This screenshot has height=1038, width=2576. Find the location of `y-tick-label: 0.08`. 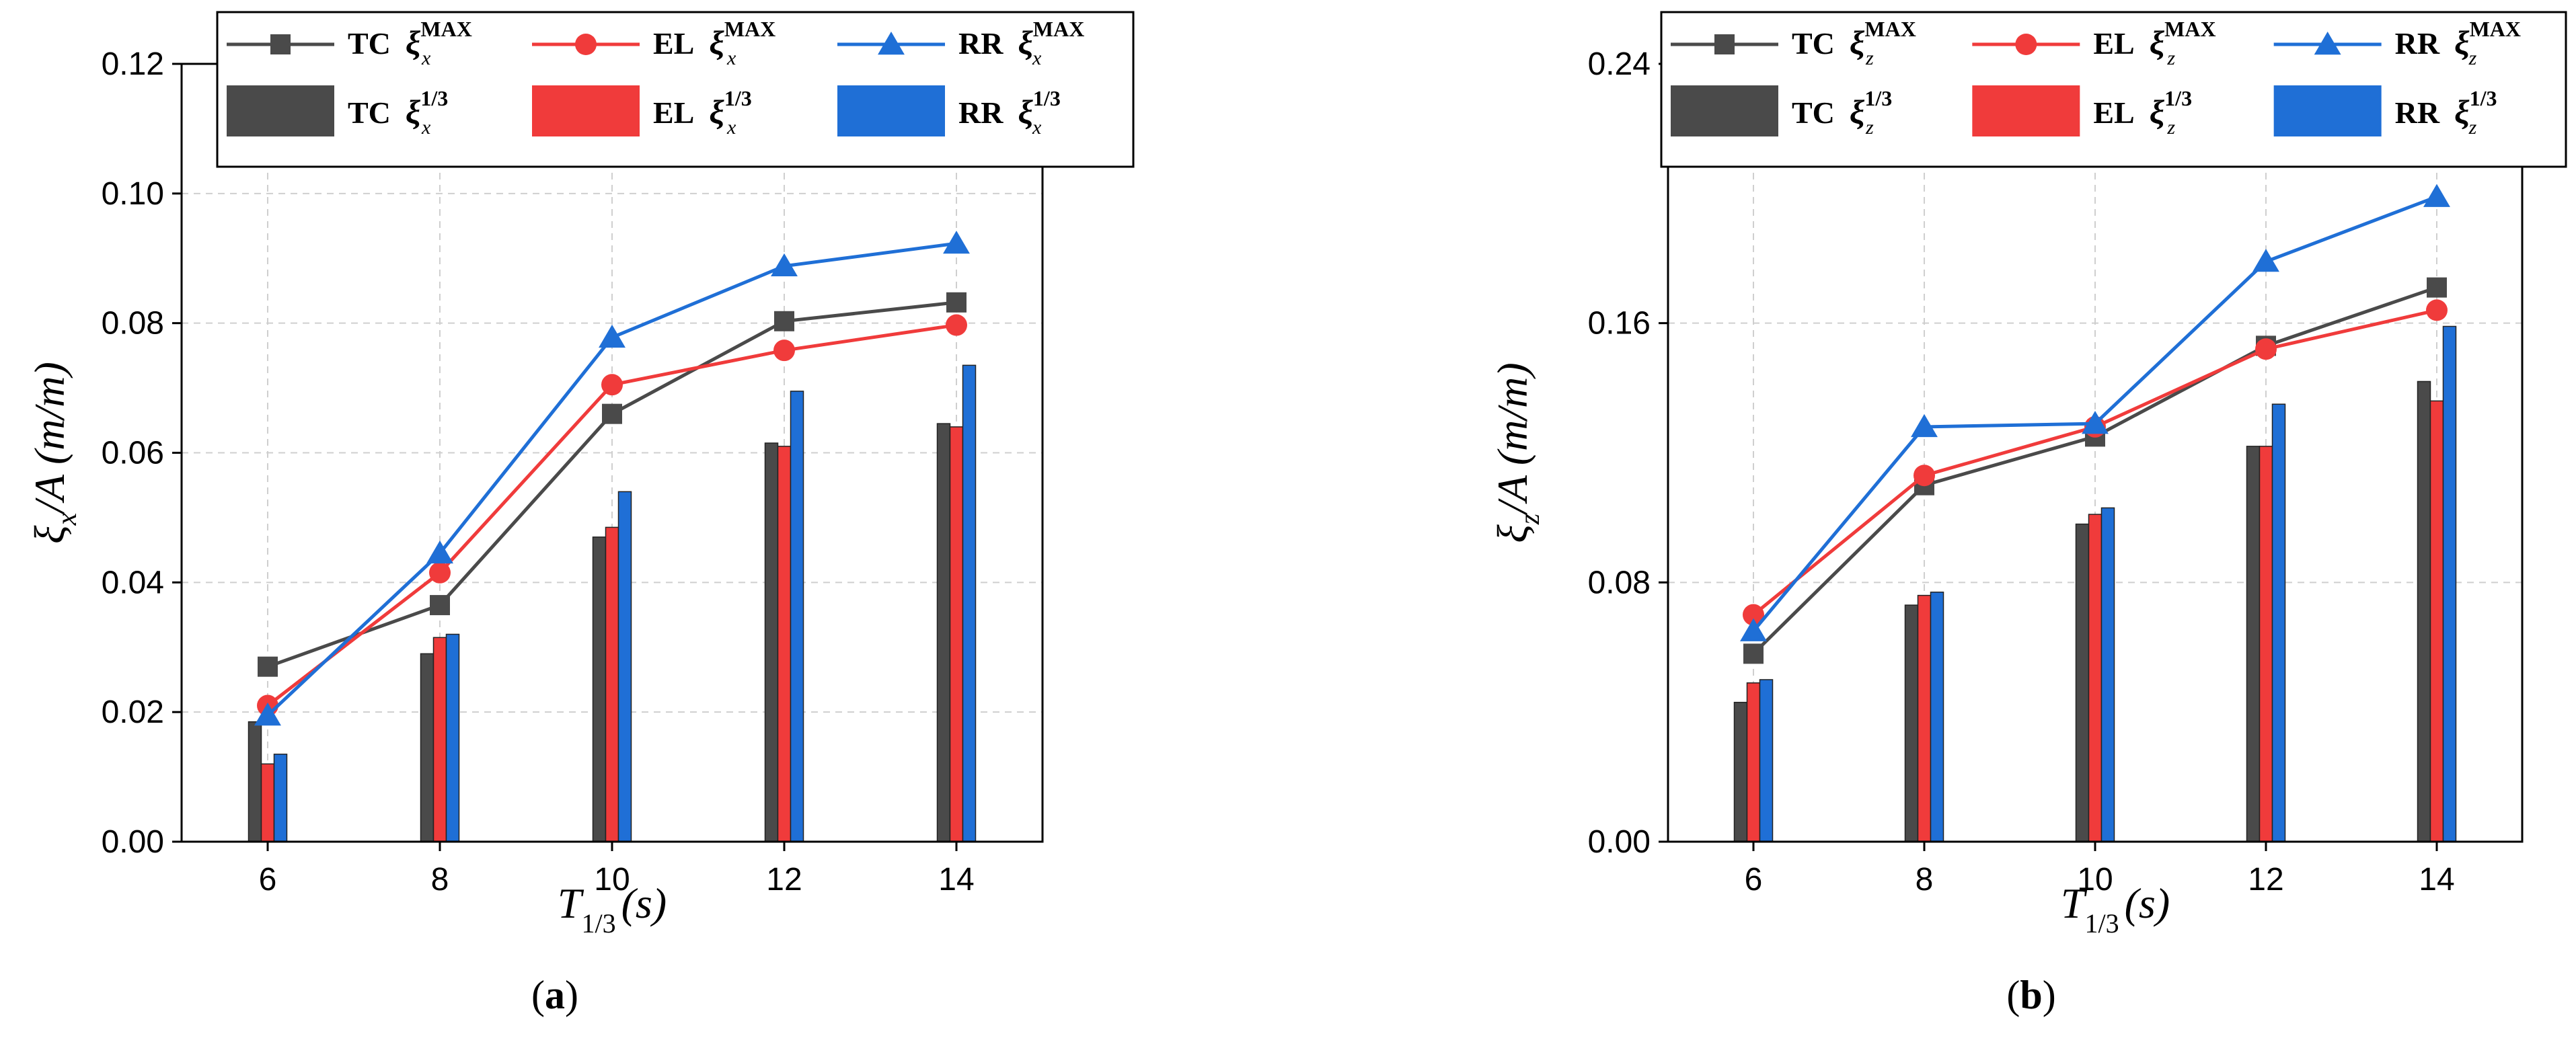

y-tick-label: 0.08 is located at coordinates (133, 324).